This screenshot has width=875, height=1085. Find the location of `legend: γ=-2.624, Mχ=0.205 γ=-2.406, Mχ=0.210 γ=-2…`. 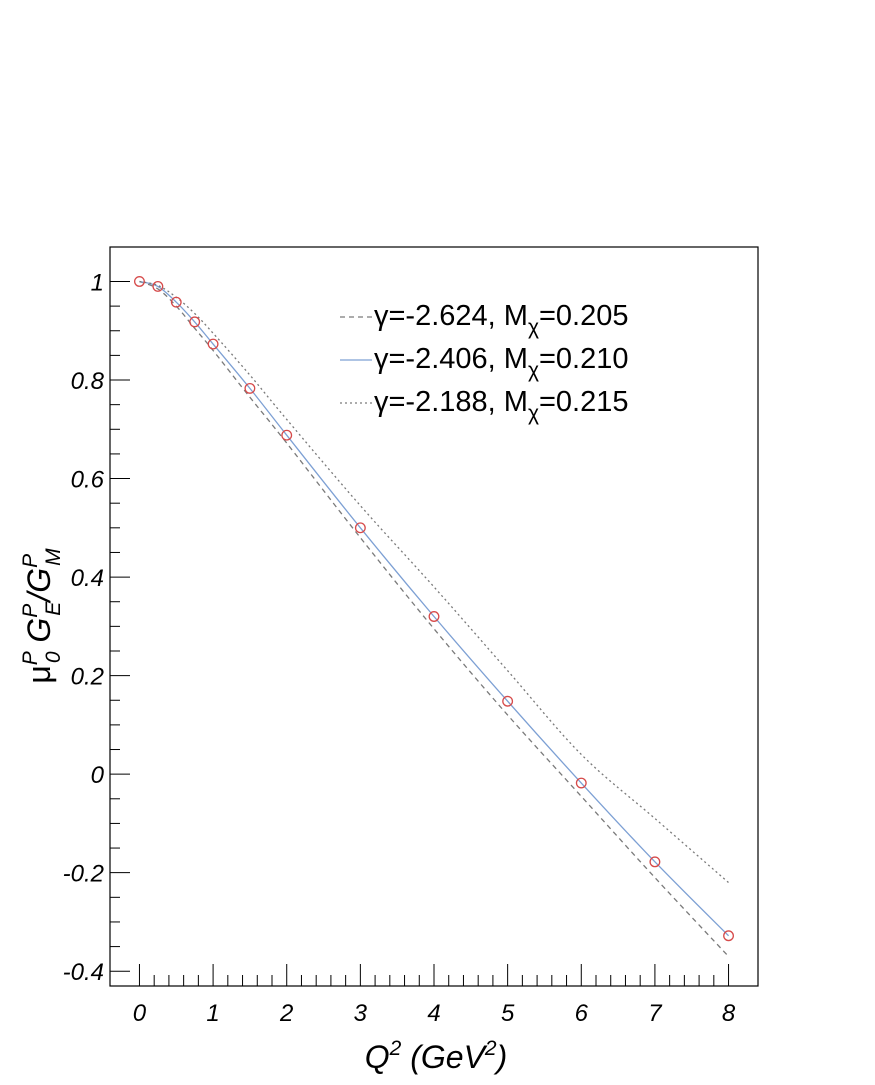

legend: γ=-2.624, Mχ=0.205 γ=-2.406, Mχ=0.210 γ=-2… is located at coordinates (484, 362).